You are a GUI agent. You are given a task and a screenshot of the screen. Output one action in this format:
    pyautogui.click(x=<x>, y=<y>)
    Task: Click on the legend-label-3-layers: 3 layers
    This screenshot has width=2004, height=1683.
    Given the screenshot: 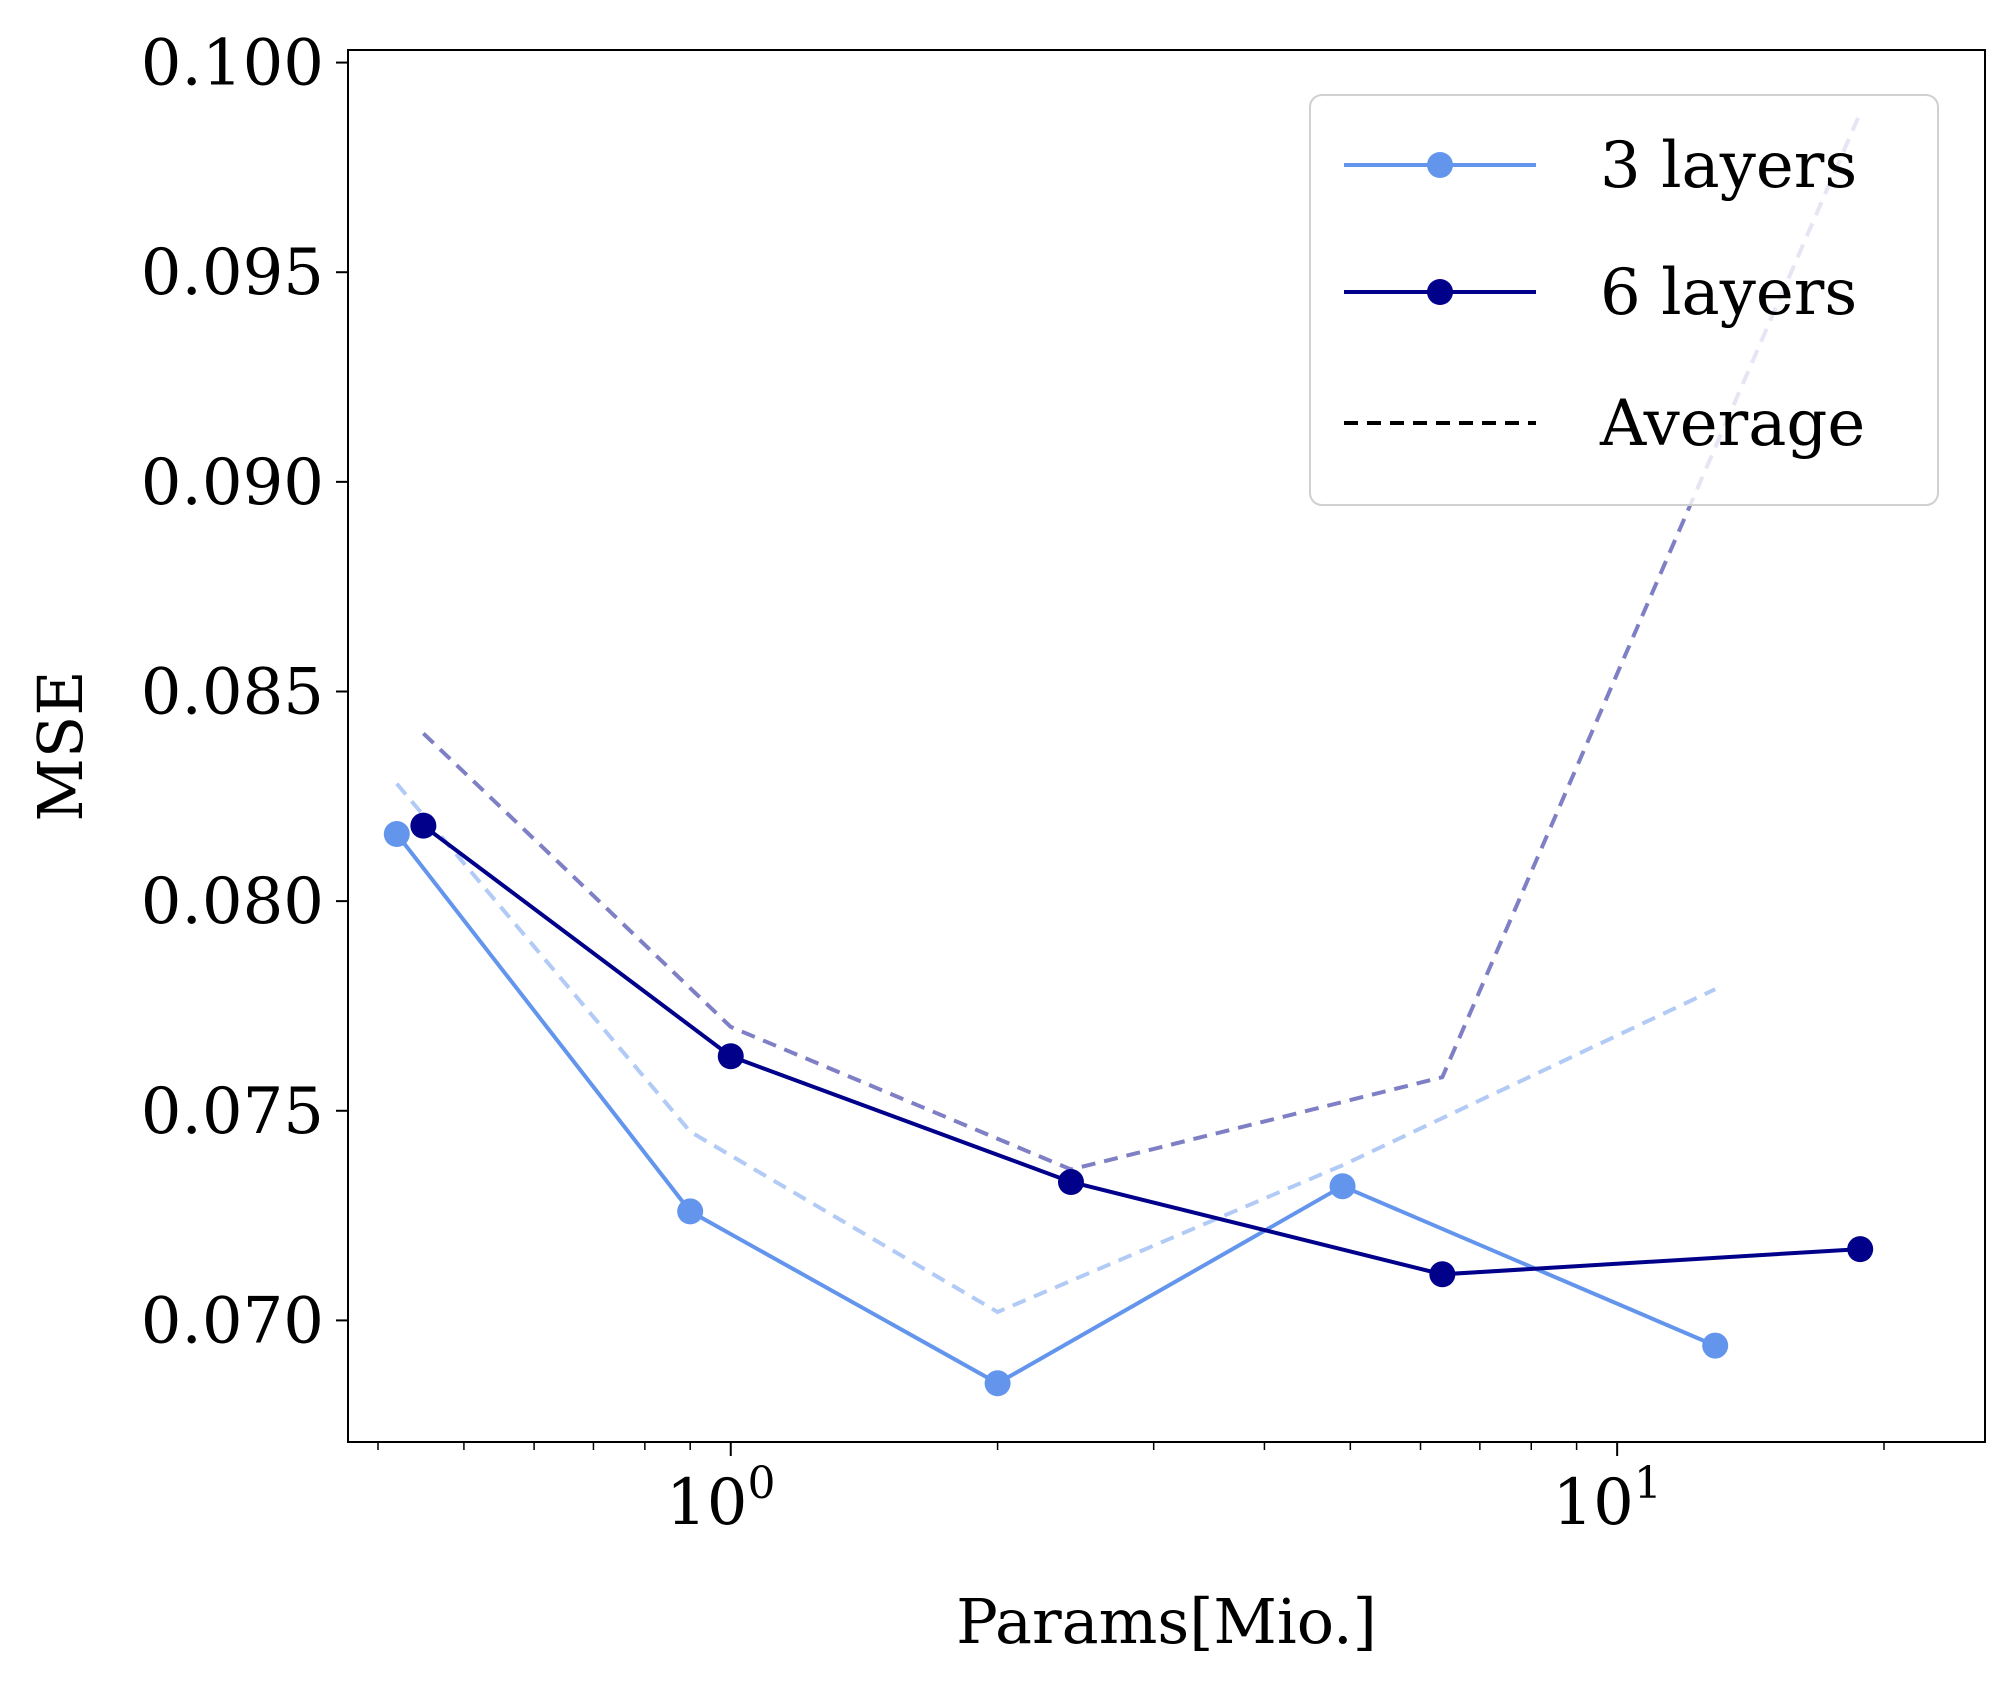 What is the action you would take?
    pyautogui.click(x=1728, y=166)
    